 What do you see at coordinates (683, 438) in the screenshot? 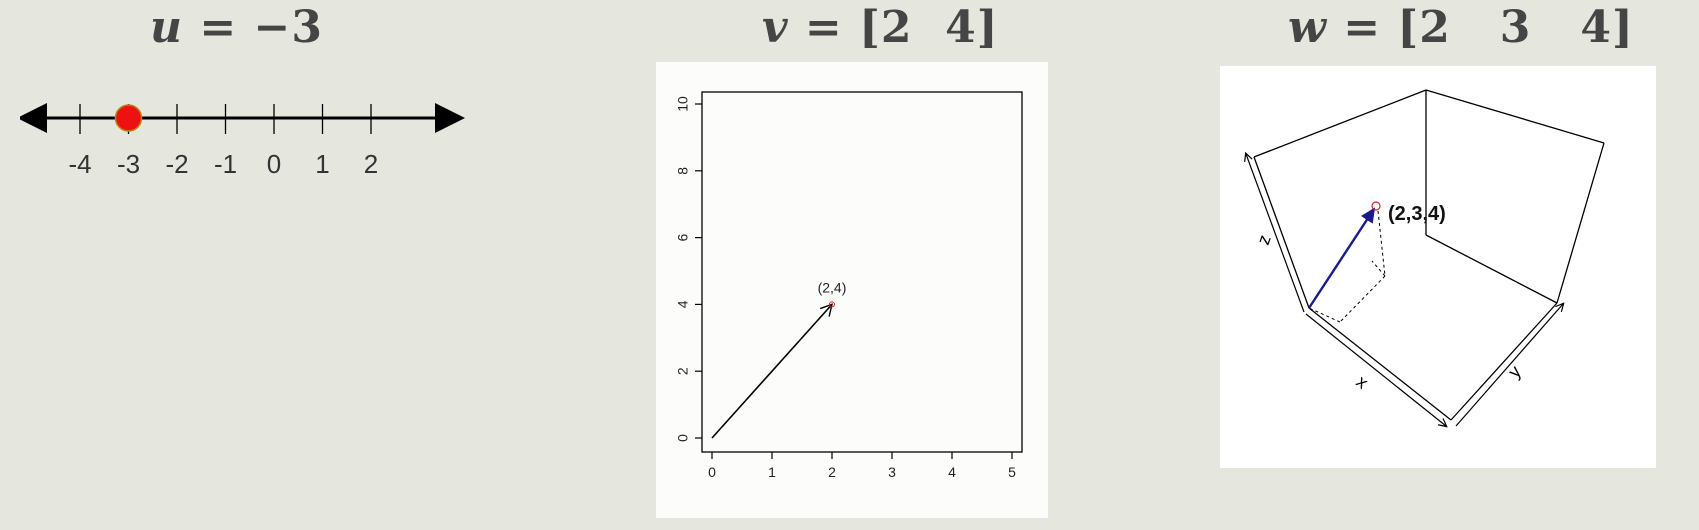
I see `y-tick-label: 0` at bounding box center [683, 438].